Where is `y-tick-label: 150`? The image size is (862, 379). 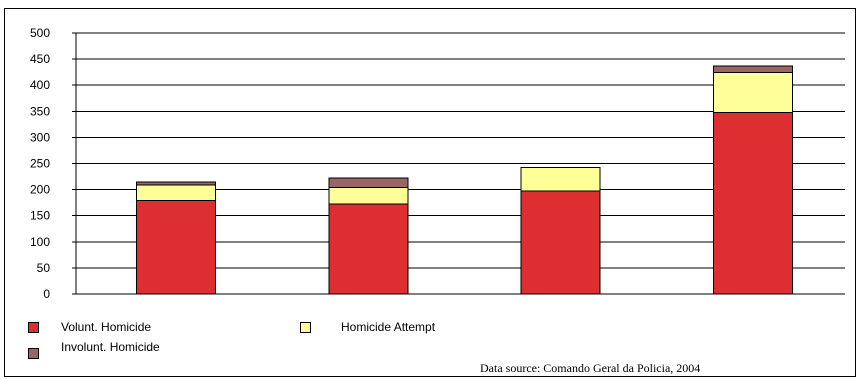 y-tick-label: 150 is located at coordinates (40, 216).